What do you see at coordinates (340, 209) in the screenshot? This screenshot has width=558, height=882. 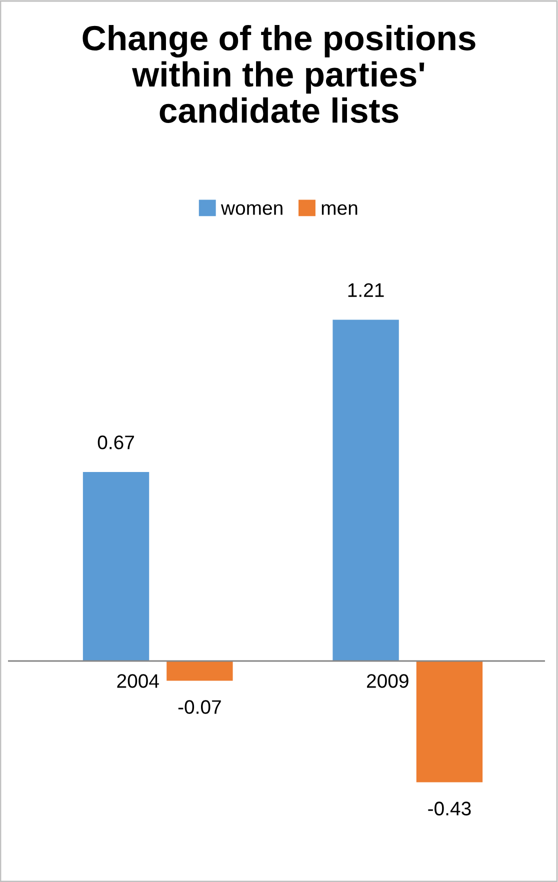 I see `legend-label: men` at bounding box center [340, 209].